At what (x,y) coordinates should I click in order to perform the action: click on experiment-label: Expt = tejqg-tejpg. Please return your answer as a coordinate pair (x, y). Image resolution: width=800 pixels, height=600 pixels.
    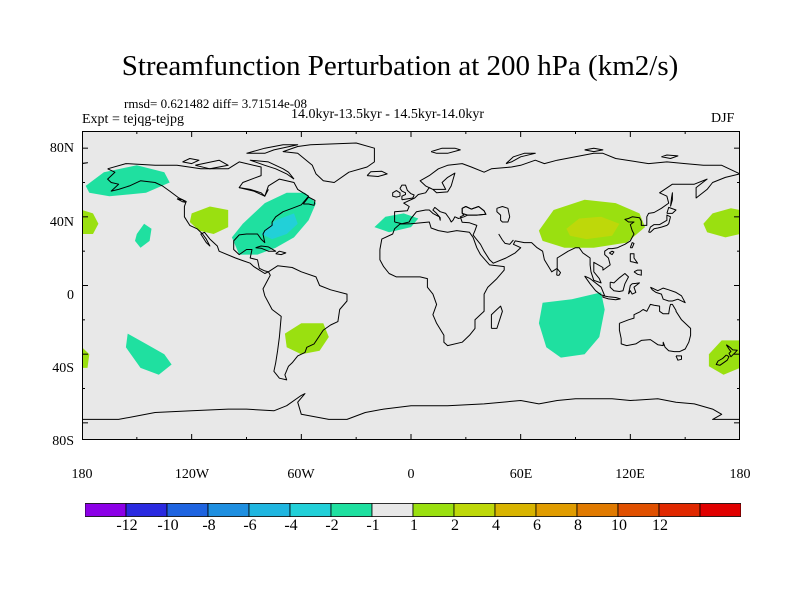
    Looking at the image, I should click on (133, 119).